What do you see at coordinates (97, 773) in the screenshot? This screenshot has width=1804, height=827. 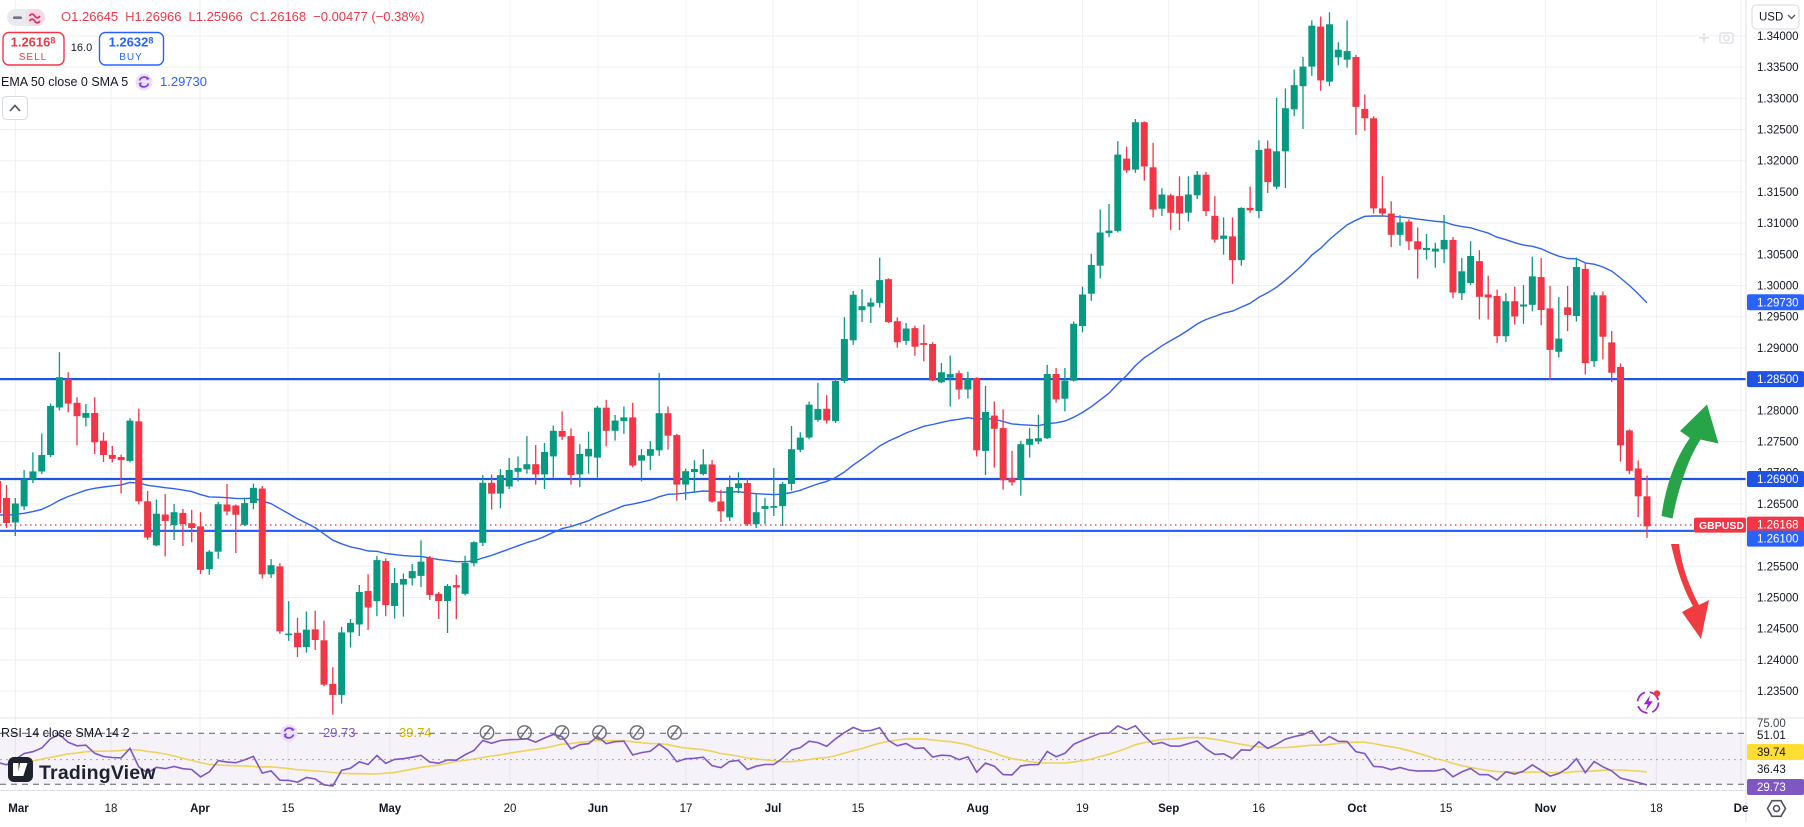 I see `svg-text: TradingView` at bounding box center [97, 773].